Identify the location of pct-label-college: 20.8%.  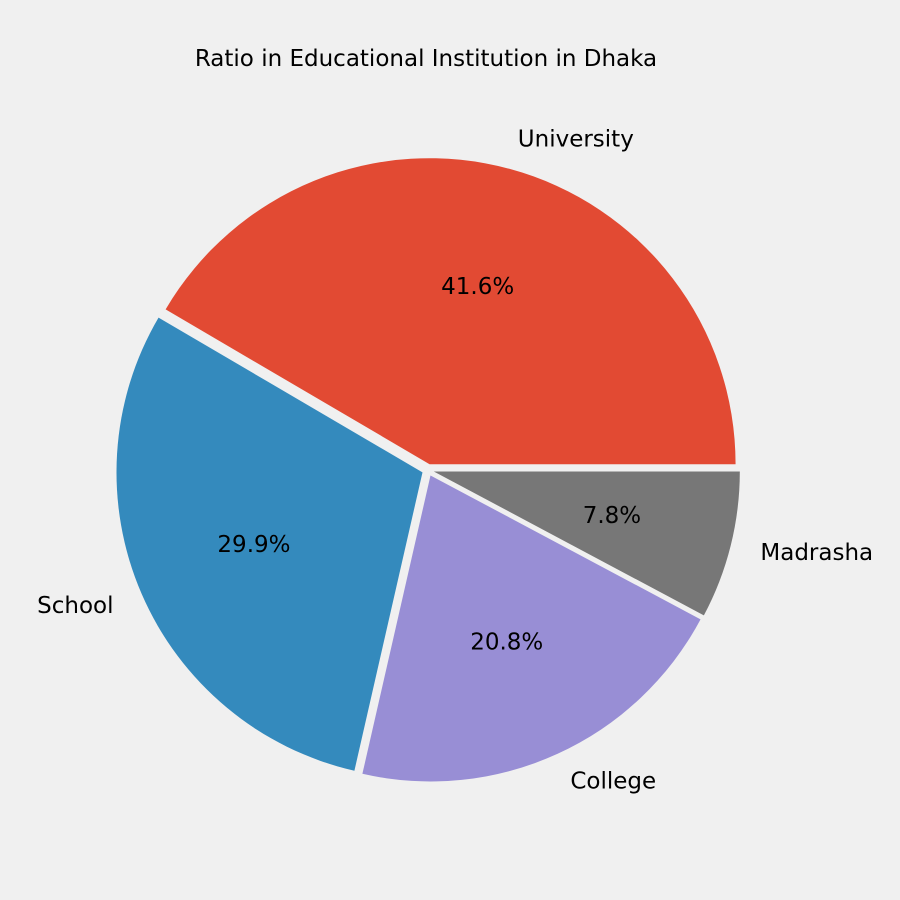
(506, 642).